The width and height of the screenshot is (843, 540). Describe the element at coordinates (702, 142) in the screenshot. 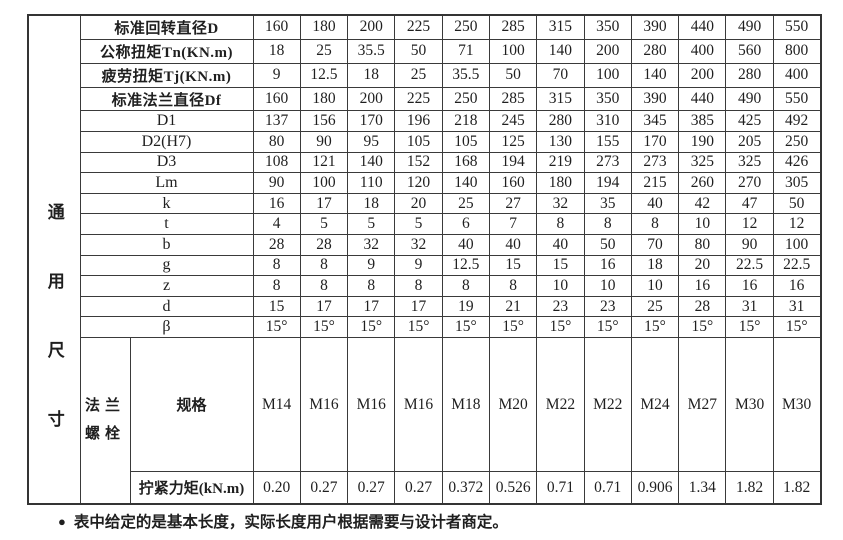

I see `value-cell: 190` at that location.